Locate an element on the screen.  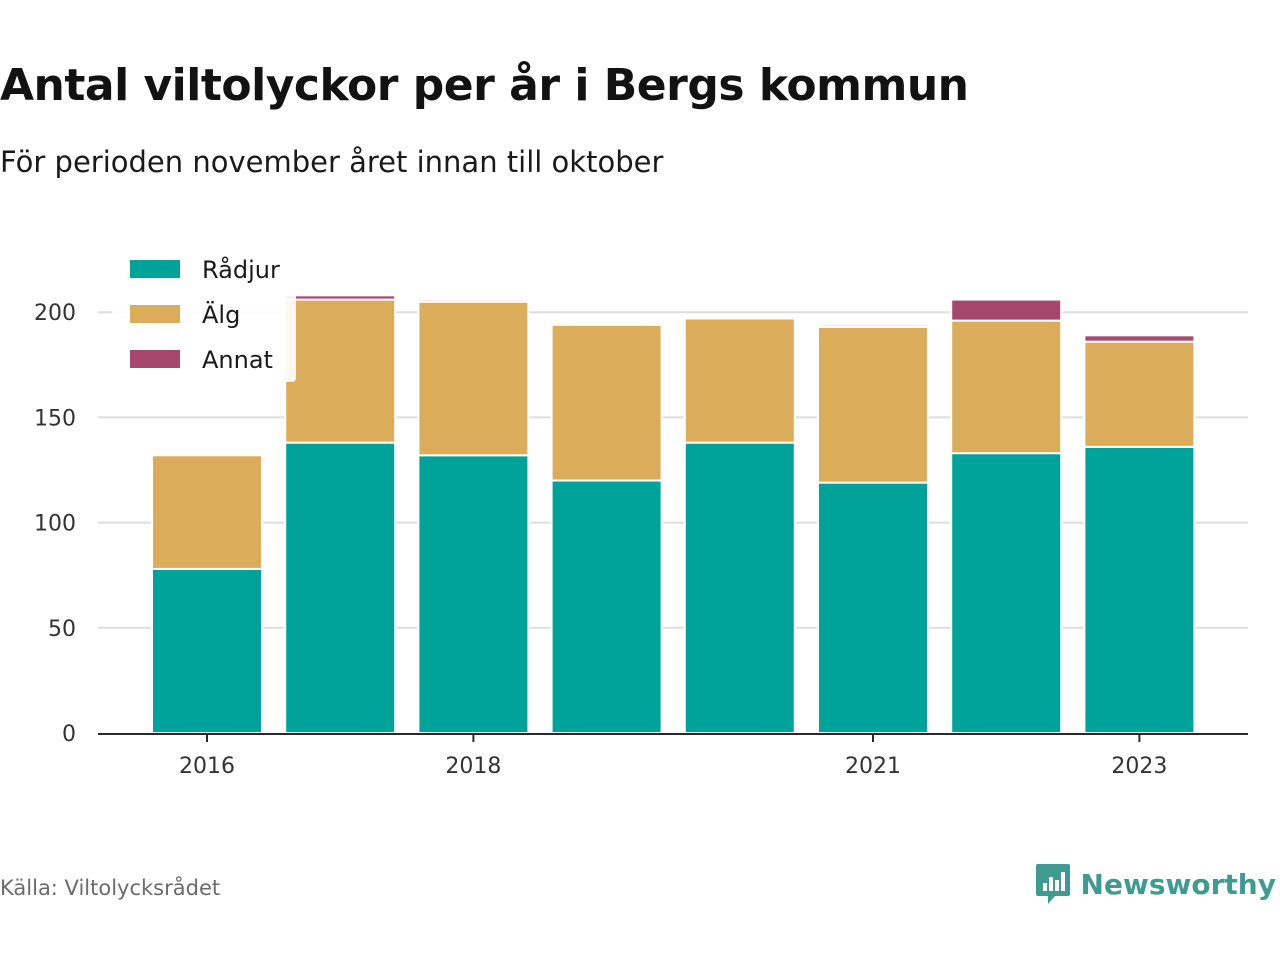
bar-älg-2019 is located at coordinates (606, 402).